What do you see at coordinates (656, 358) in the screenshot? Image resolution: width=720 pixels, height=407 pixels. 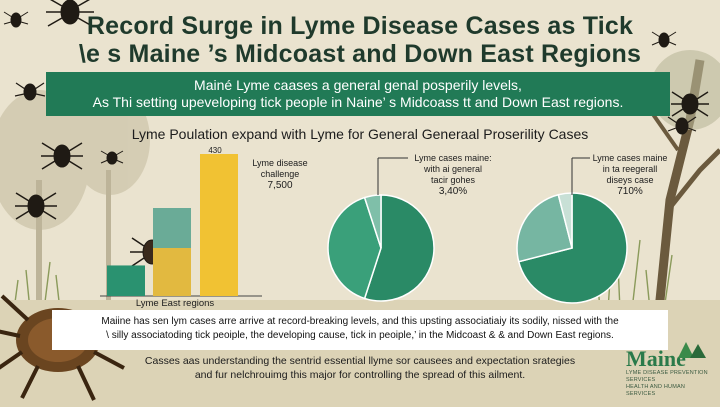 I see `logo-text: Maine` at bounding box center [656, 358].